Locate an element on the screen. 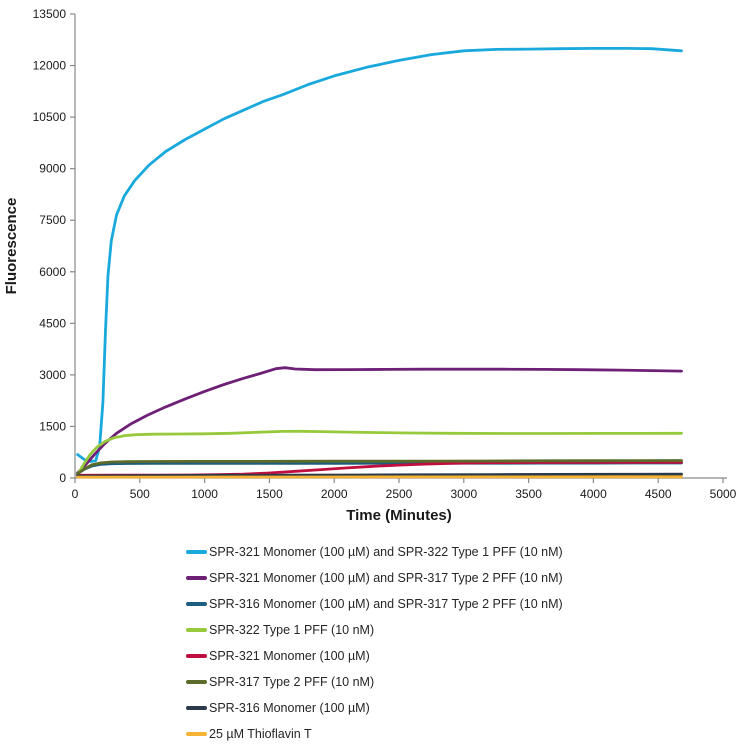 This screenshot has width=746, height=756. x-tick-label: 0 is located at coordinates (75, 494).